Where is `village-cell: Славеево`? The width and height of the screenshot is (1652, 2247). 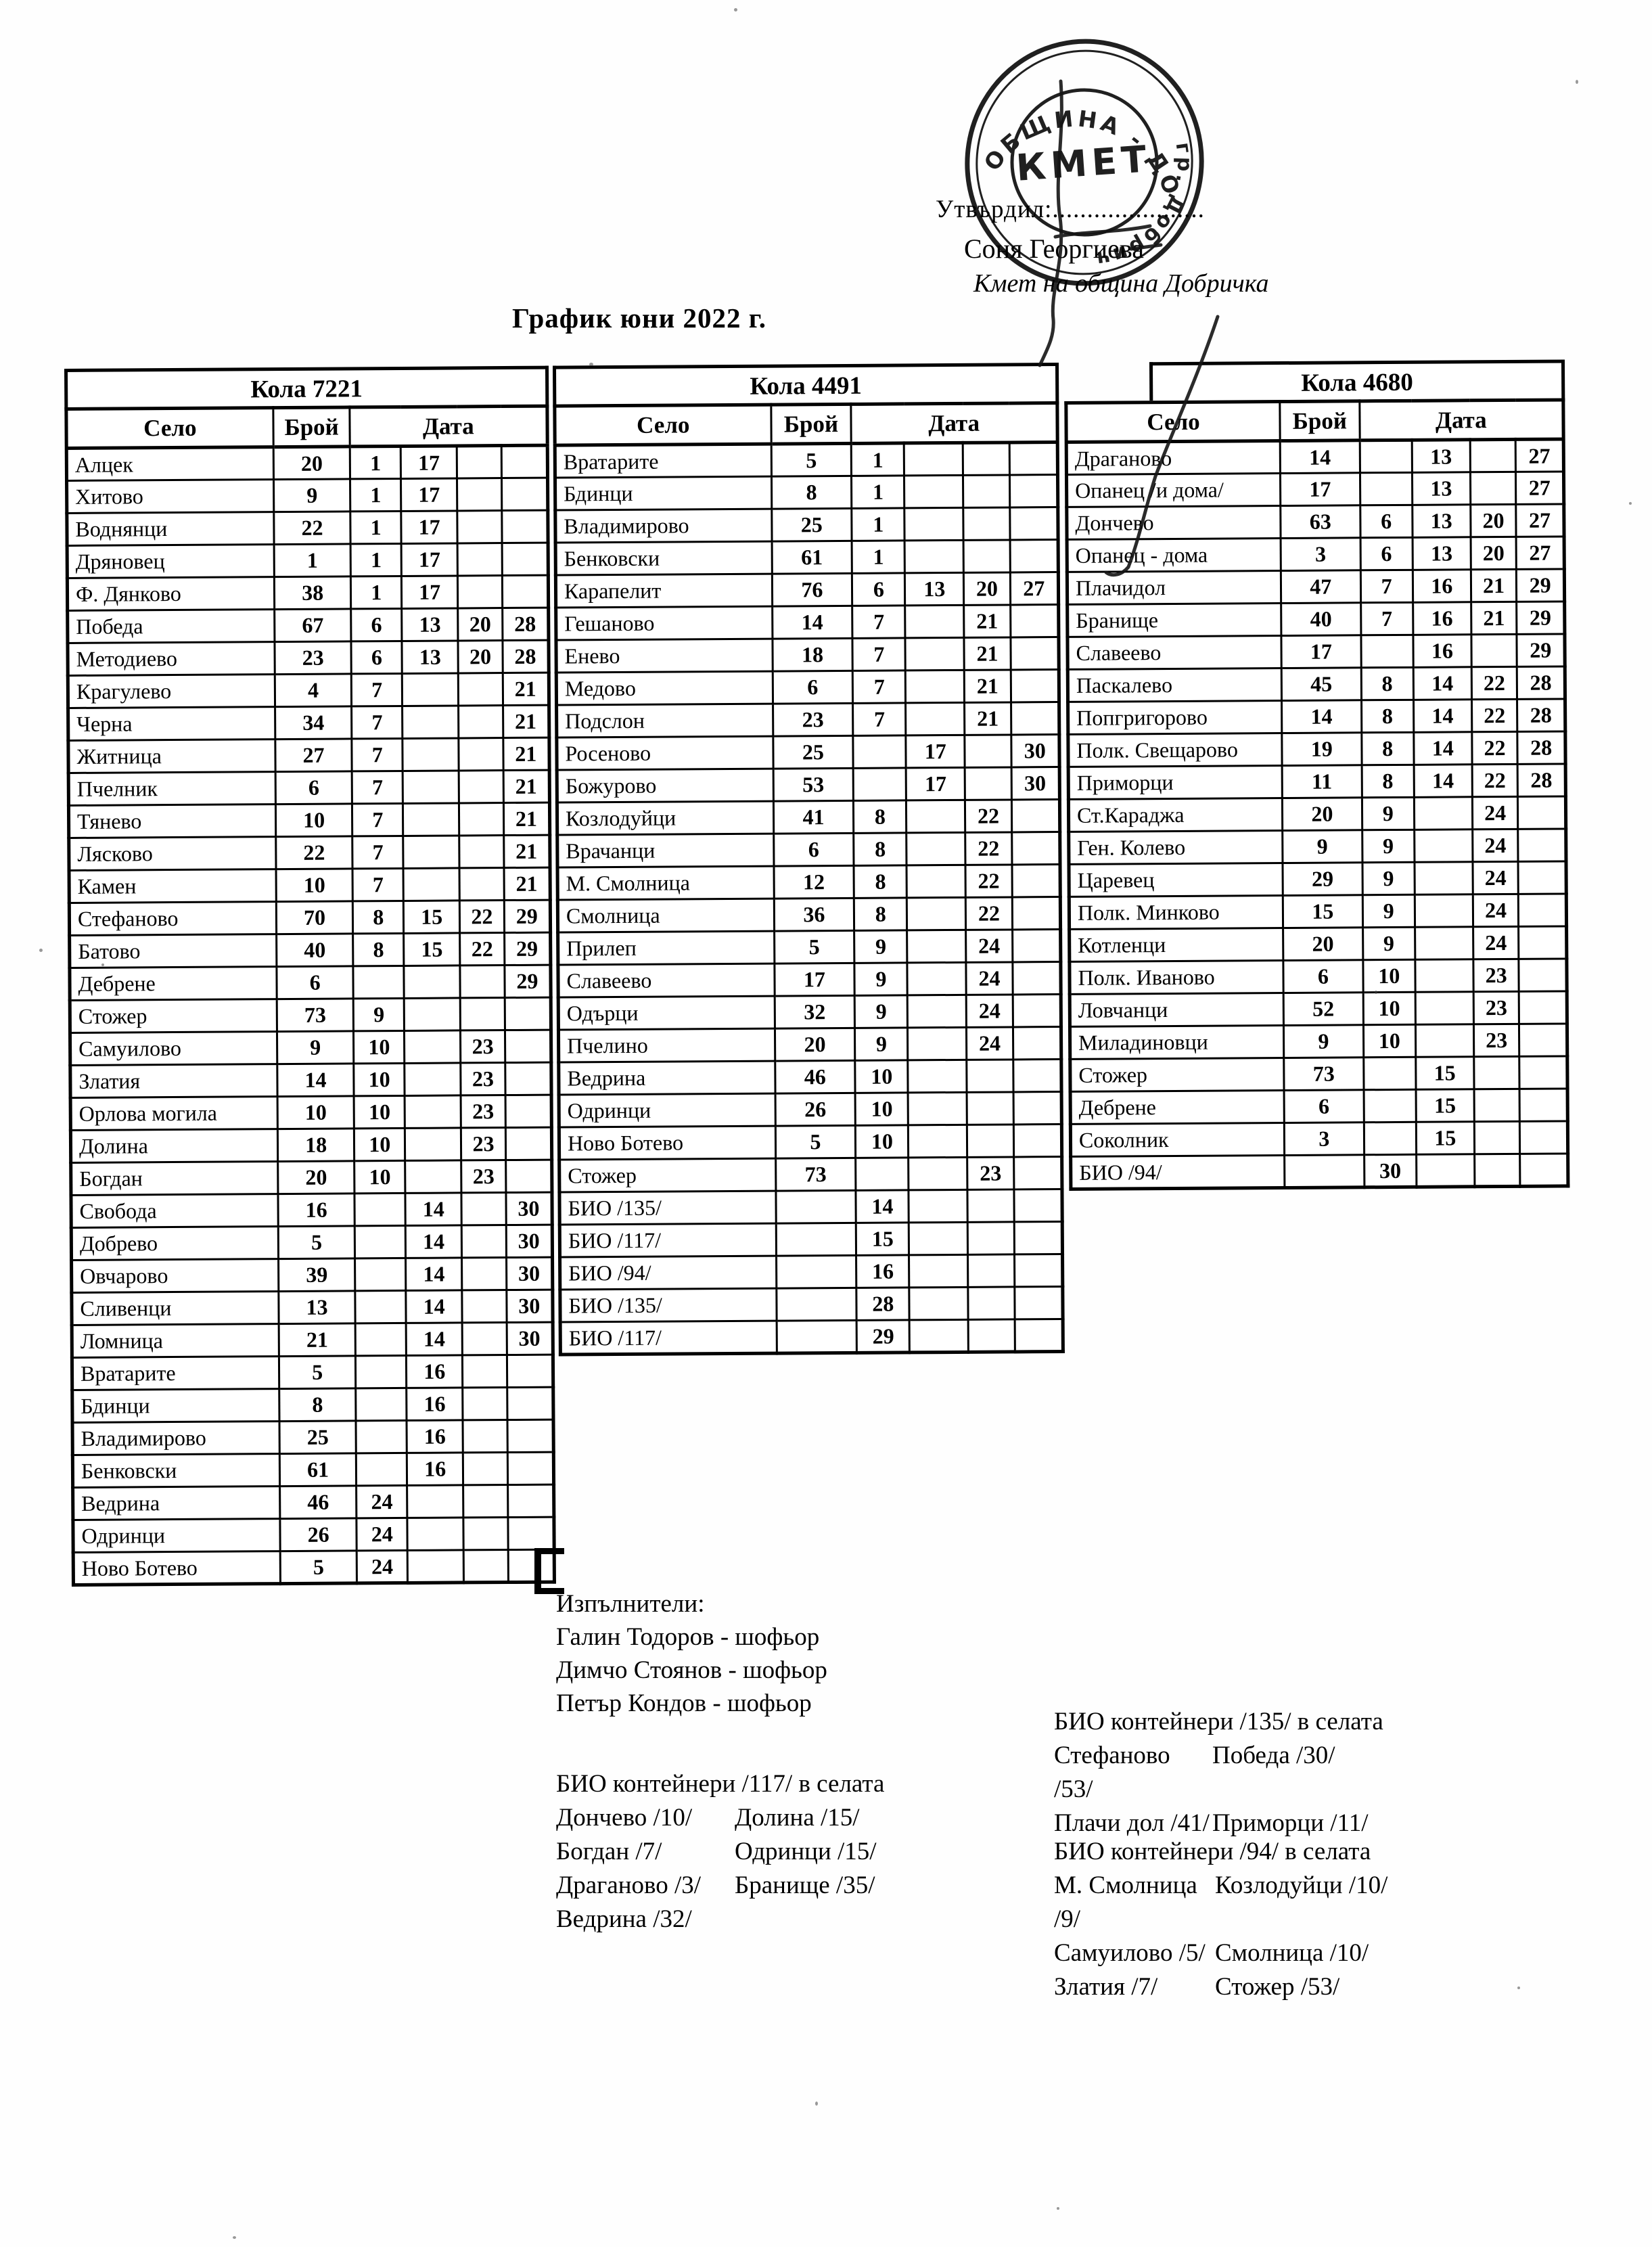 village-cell: Славеево is located at coordinates (1174, 652).